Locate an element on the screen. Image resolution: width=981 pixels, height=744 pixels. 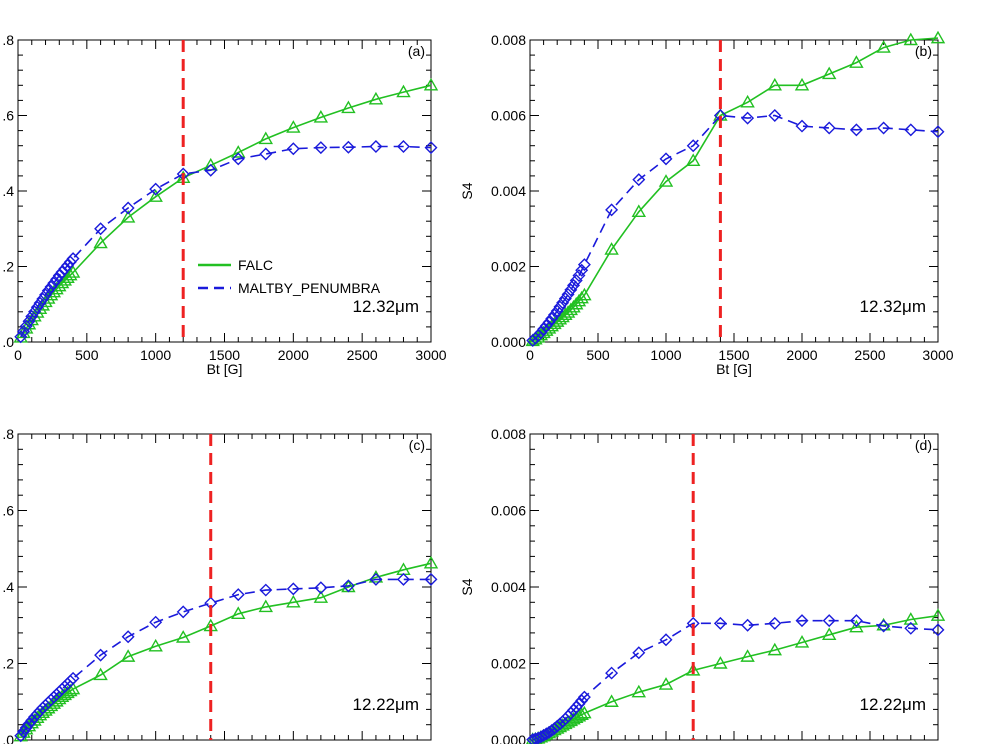
panel-label: (a) is located at coordinates (416, 51).